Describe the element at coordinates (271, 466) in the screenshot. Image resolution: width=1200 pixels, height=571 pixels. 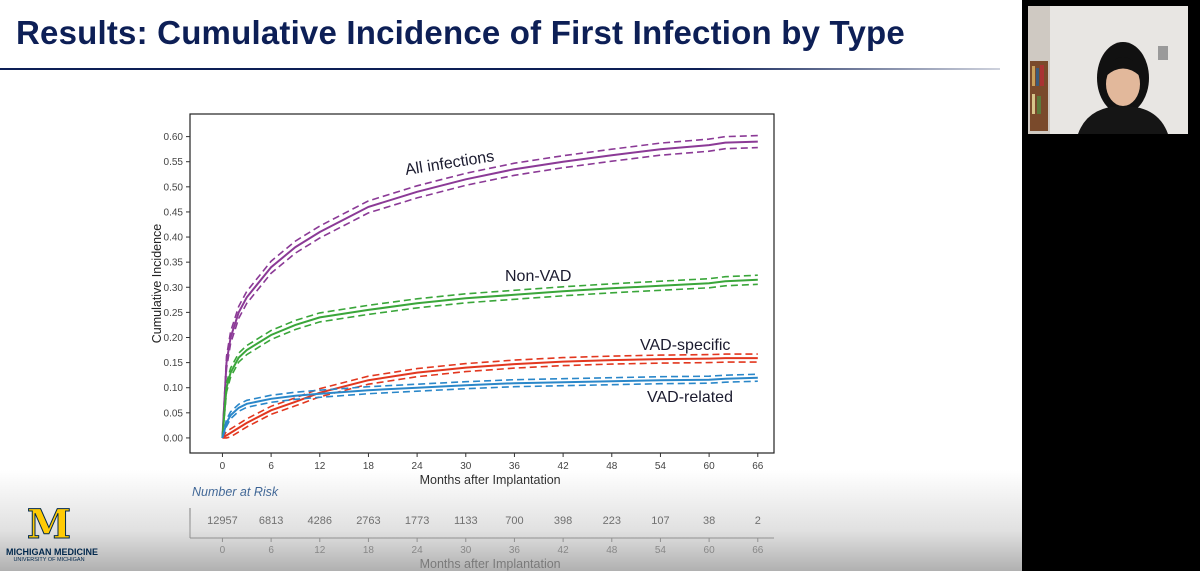
I see `x-tick-label: 6` at that location.